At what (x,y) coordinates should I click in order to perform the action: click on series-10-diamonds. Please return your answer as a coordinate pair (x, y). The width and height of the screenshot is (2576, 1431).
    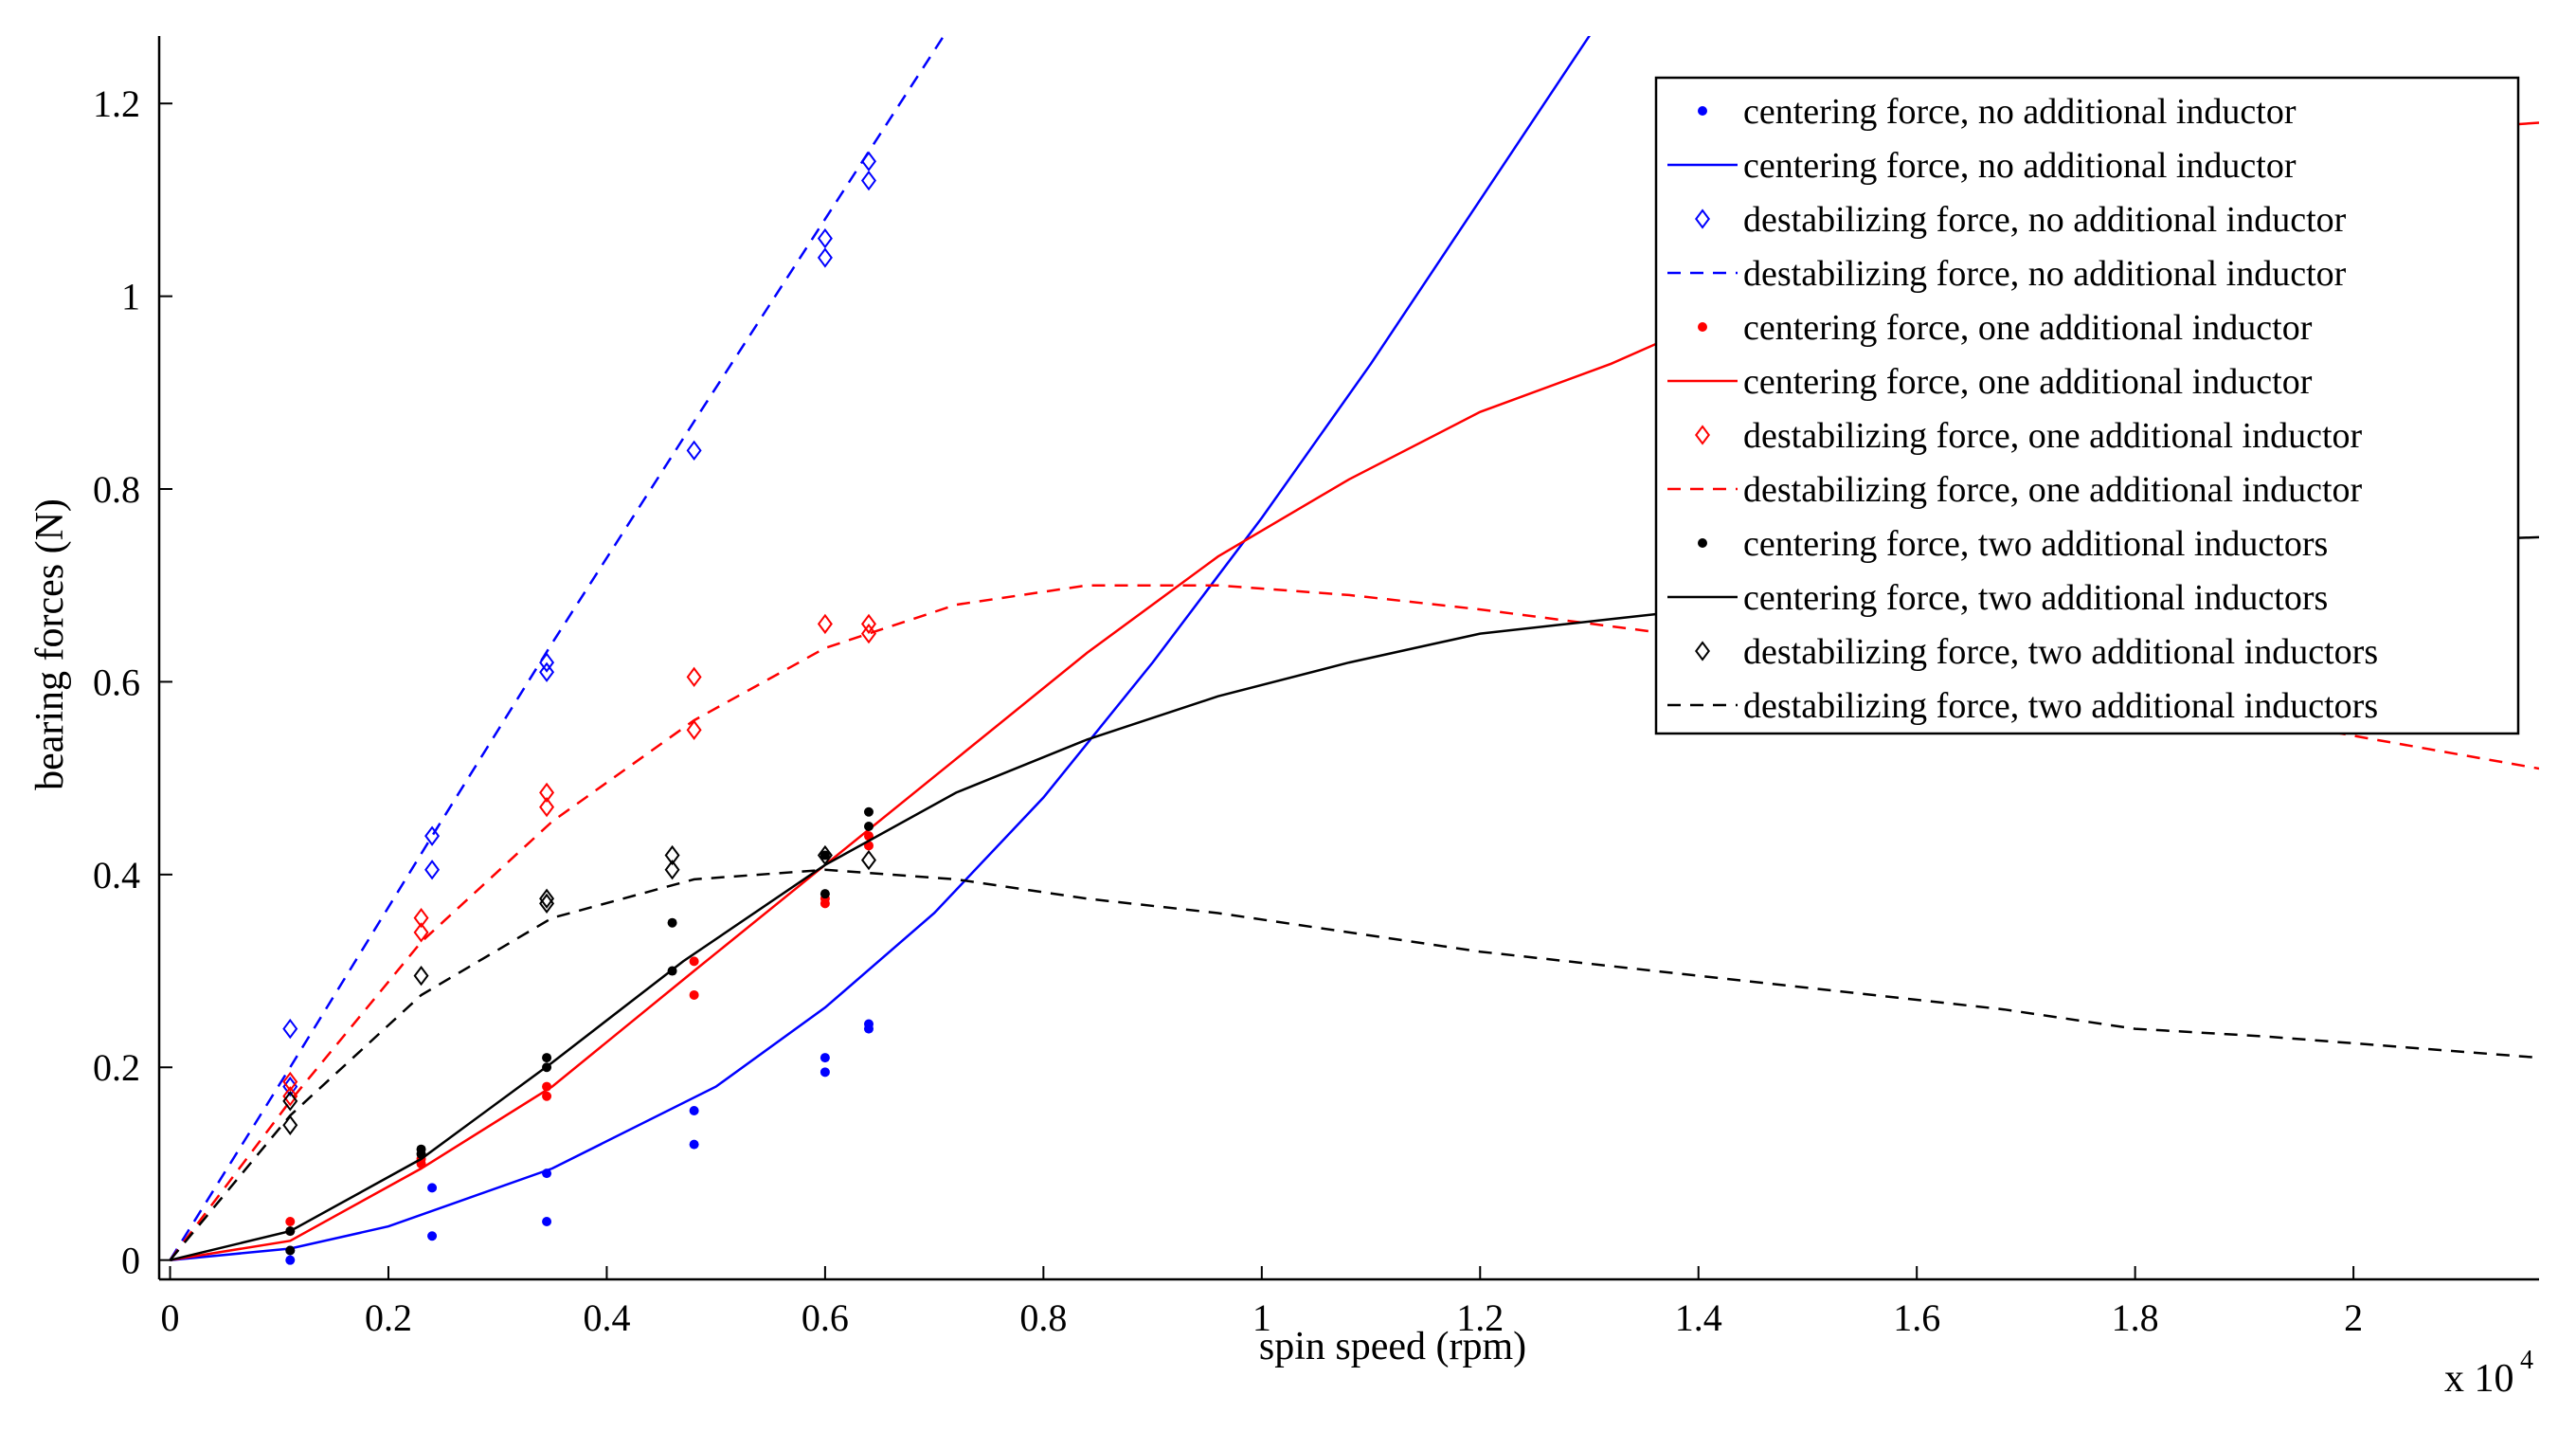
    Looking at the image, I should click on (579, 989).